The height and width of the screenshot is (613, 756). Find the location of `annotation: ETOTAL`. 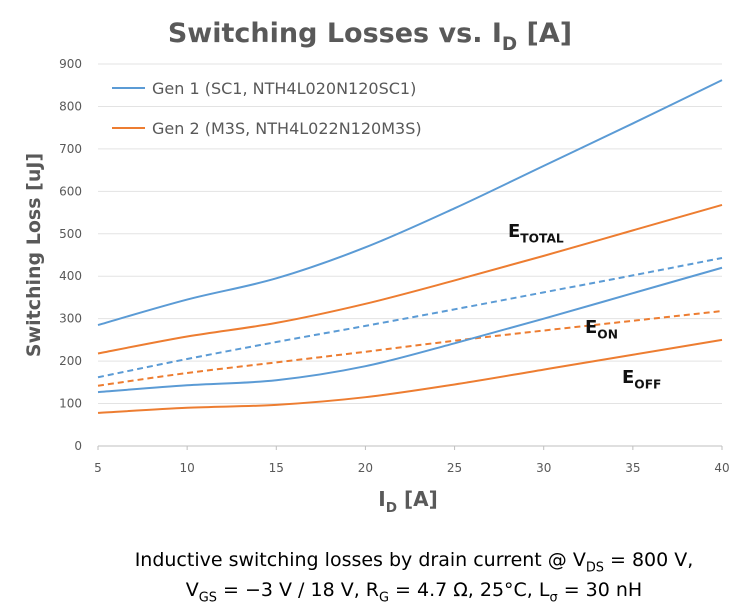

annotation: ETOTAL is located at coordinates (536, 233).